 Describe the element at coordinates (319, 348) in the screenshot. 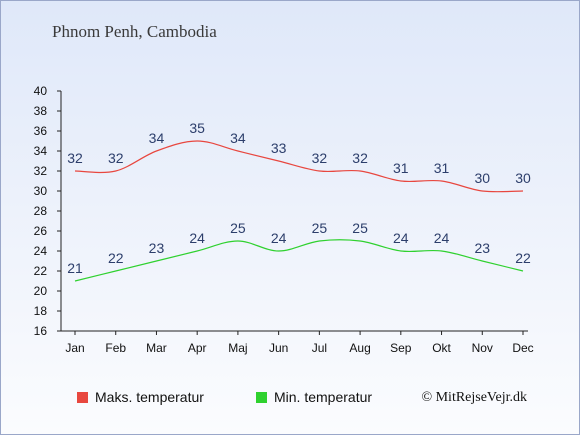

I see `x-tick-label: Jul` at that location.